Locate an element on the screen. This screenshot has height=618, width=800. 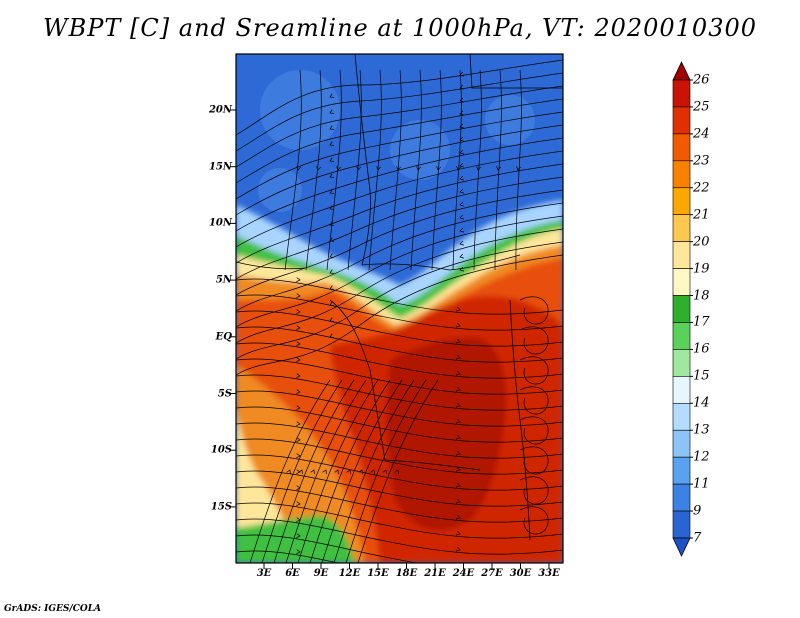
colorbar-tick-label: 22 is located at coordinates (701, 188).